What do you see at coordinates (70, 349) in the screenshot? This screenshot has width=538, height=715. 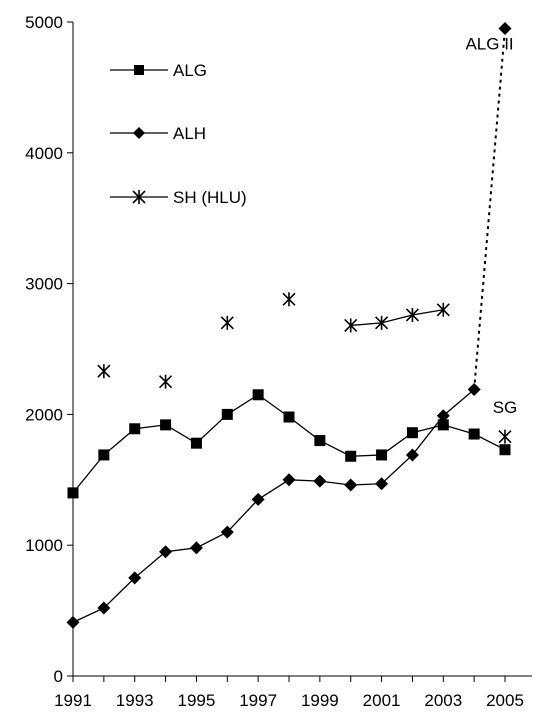 I see `y-tick-marks` at bounding box center [70, 349].